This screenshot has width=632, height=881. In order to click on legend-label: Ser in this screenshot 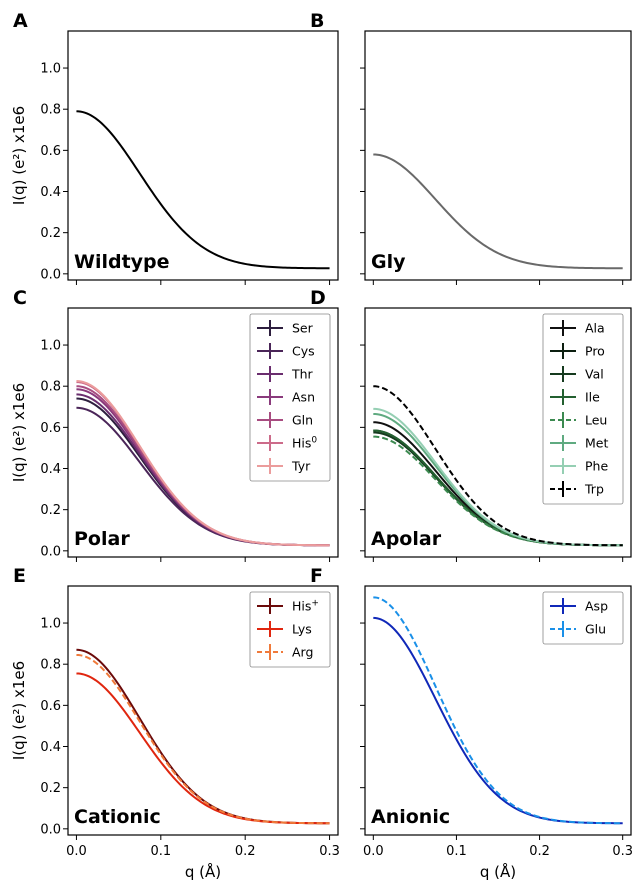, I will do `click(303, 328)`.